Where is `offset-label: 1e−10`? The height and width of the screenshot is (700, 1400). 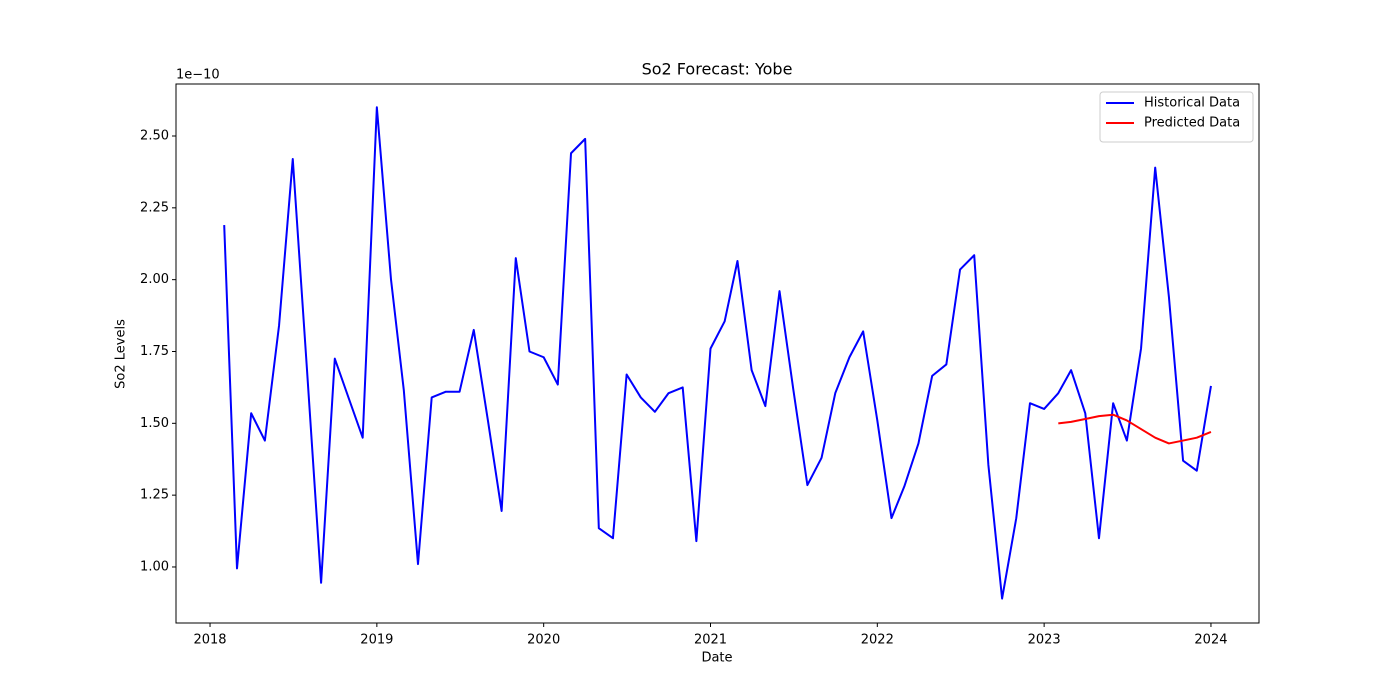
offset-label: 1e−10 is located at coordinates (198, 75).